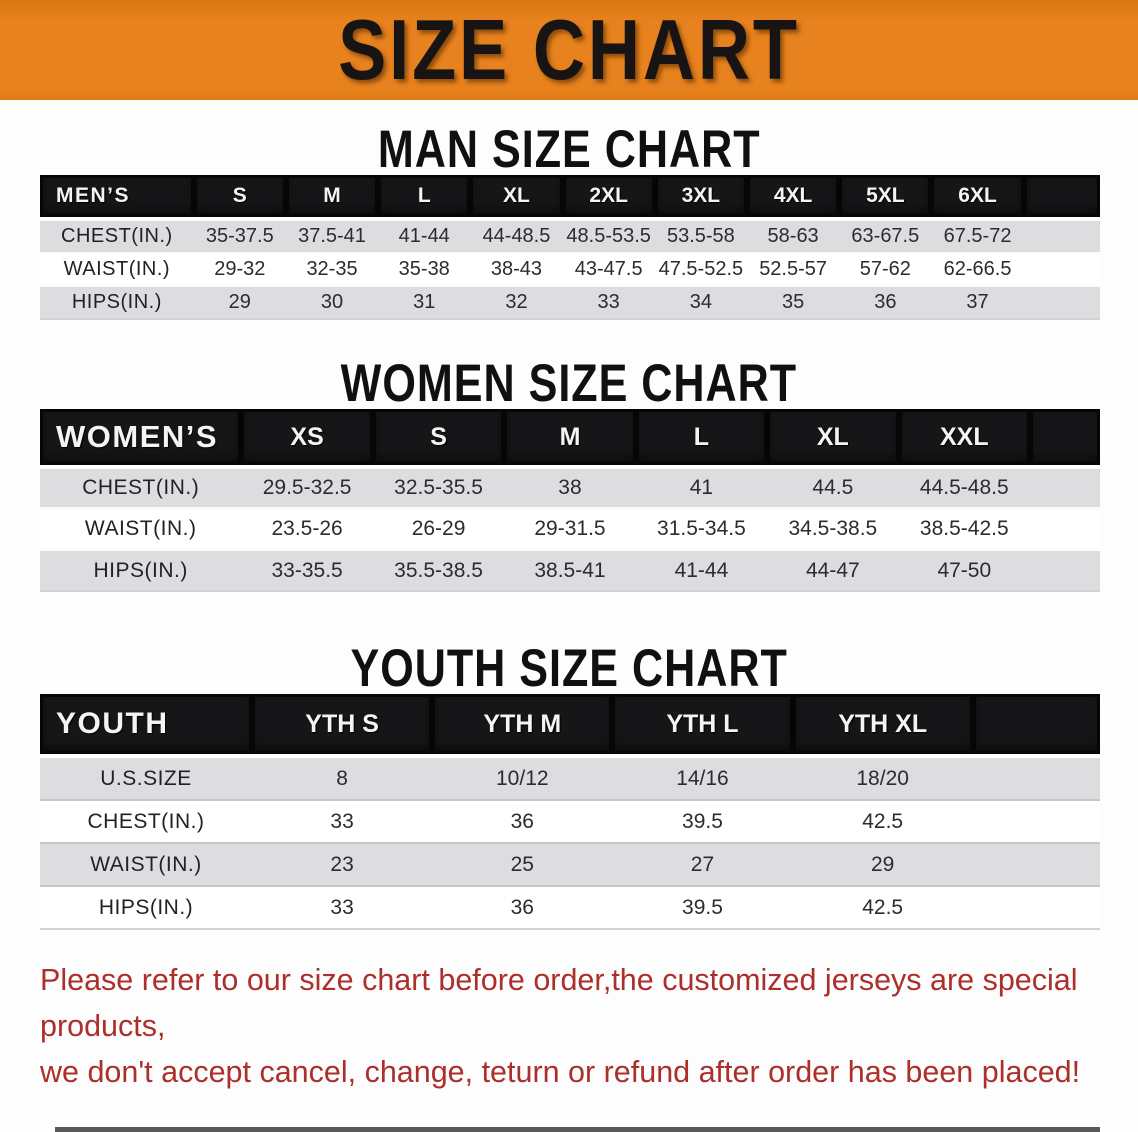  I want to click on measurement-cell: 57-62, so click(885, 270).